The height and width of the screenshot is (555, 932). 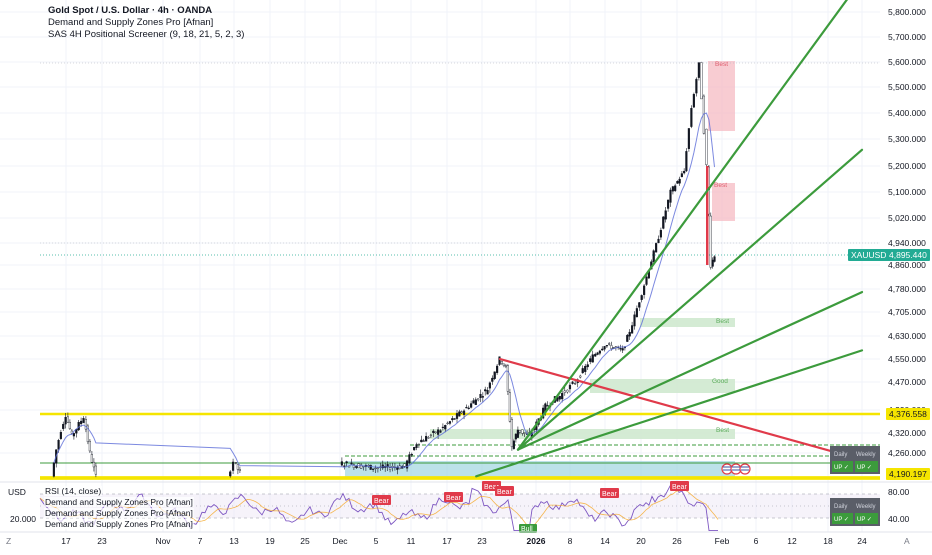 I want to click on x-tick-label: 12, so click(x=792, y=541).